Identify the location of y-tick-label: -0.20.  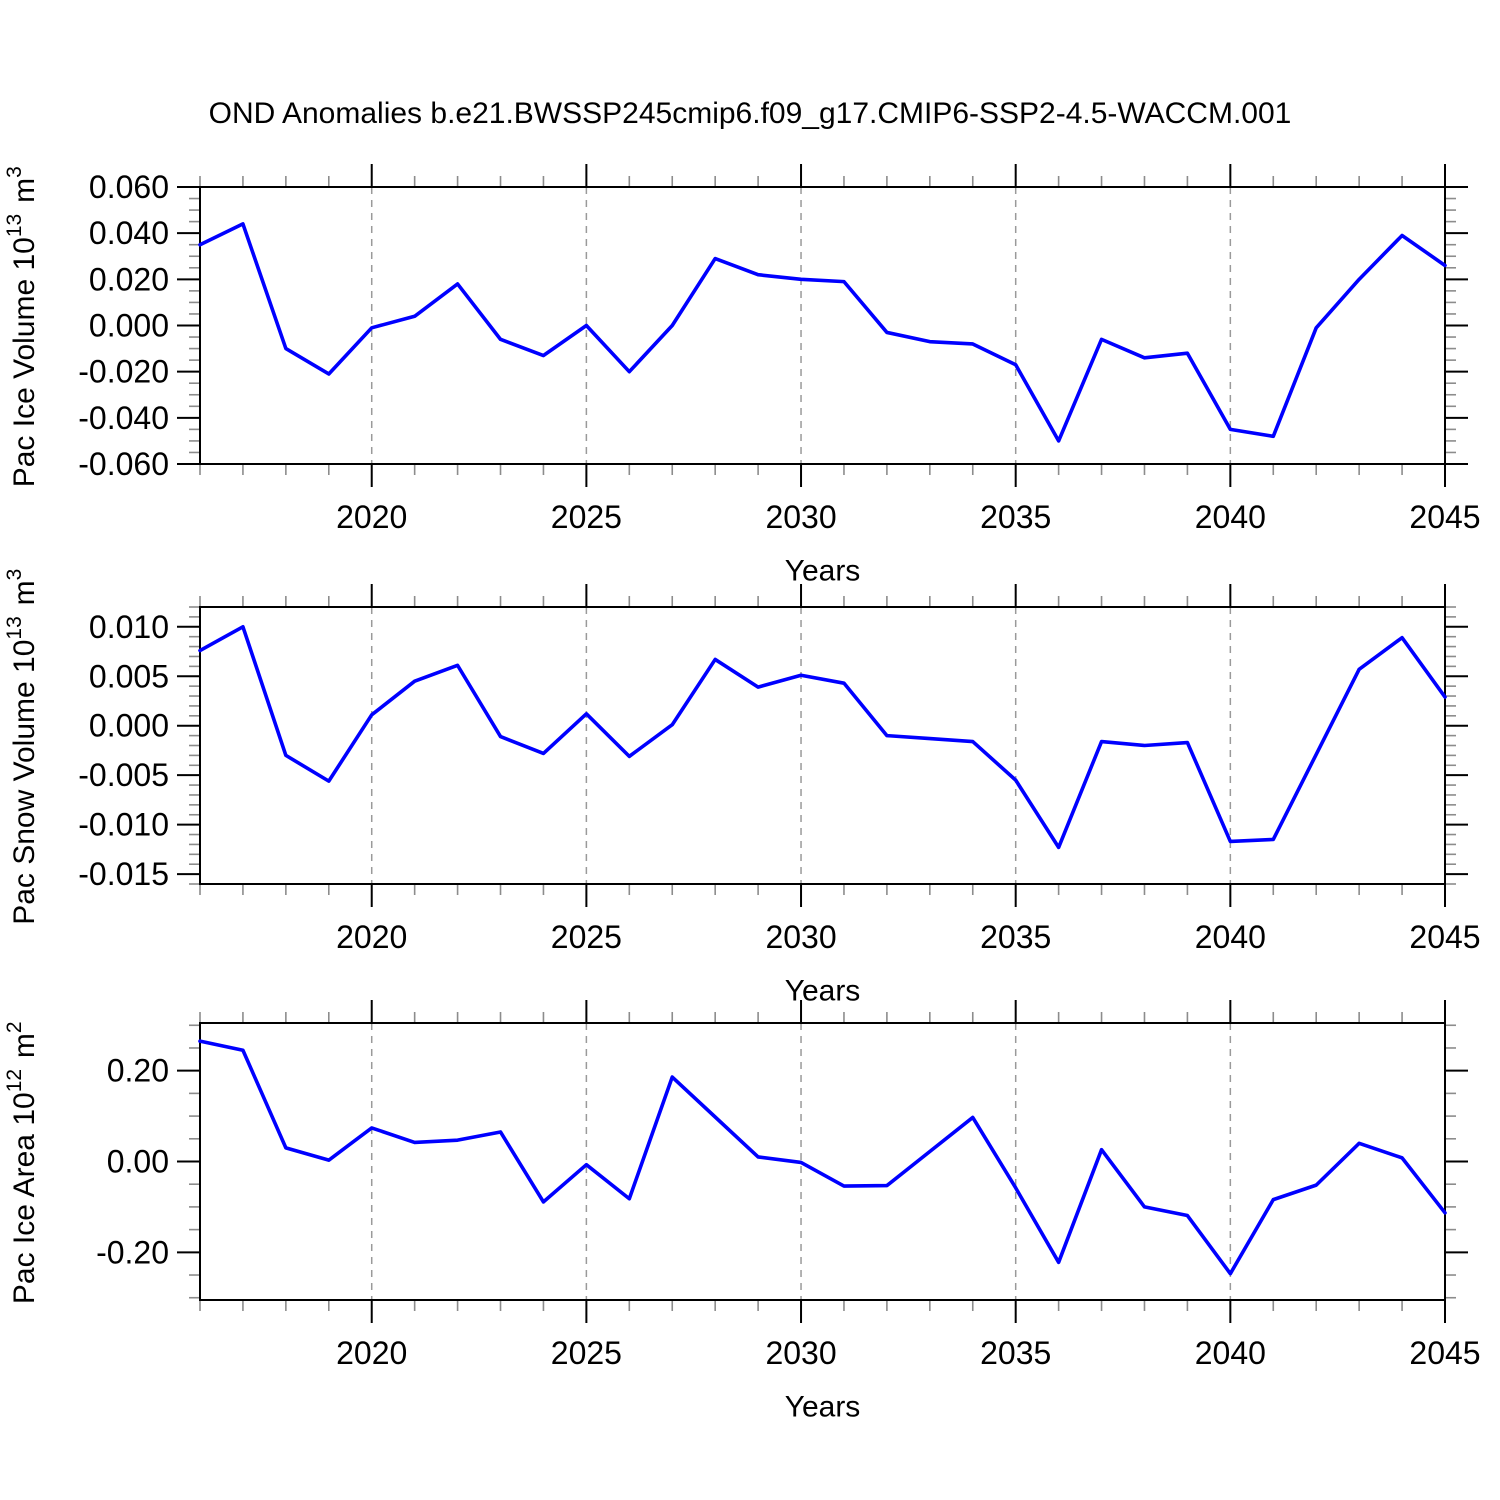
(132, 1252).